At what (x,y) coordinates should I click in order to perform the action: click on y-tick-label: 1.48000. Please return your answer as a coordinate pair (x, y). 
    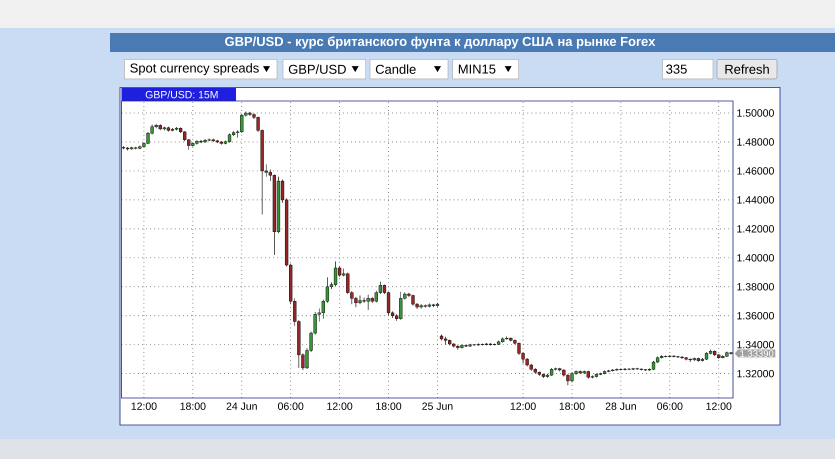
    Looking at the image, I should click on (755, 142).